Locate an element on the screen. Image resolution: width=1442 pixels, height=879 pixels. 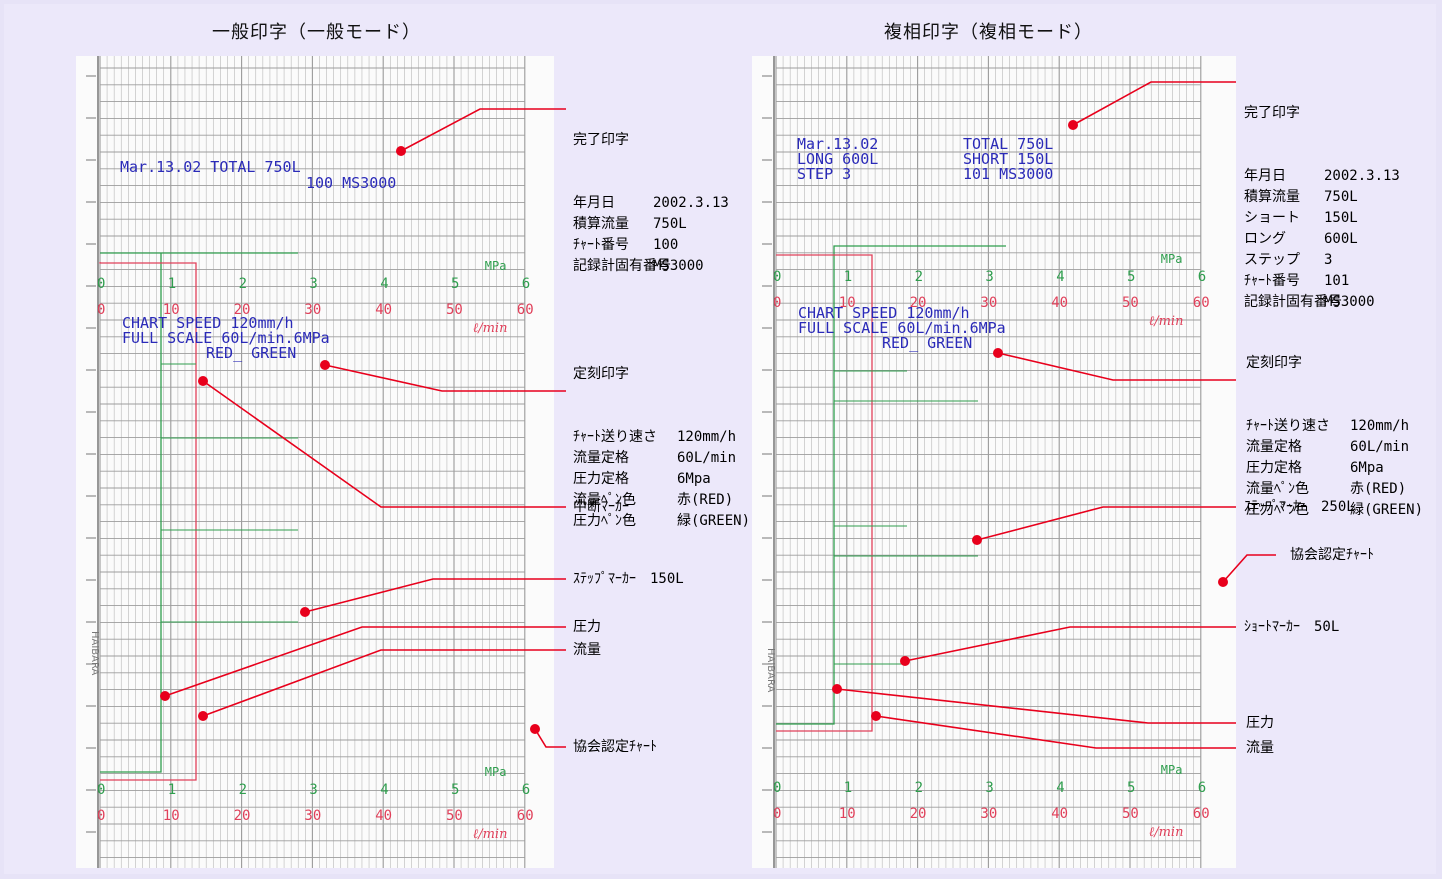
label-key: 流量ﾍﾟﾝ色 is located at coordinates (604, 500).